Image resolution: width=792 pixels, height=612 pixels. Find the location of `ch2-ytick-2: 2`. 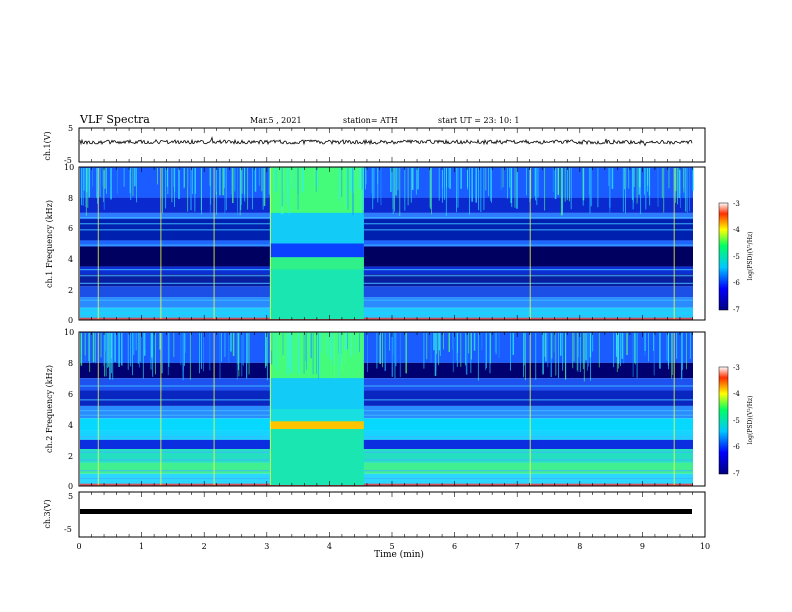

ch2-ytick-2: 2 is located at coordinates (70, 456).